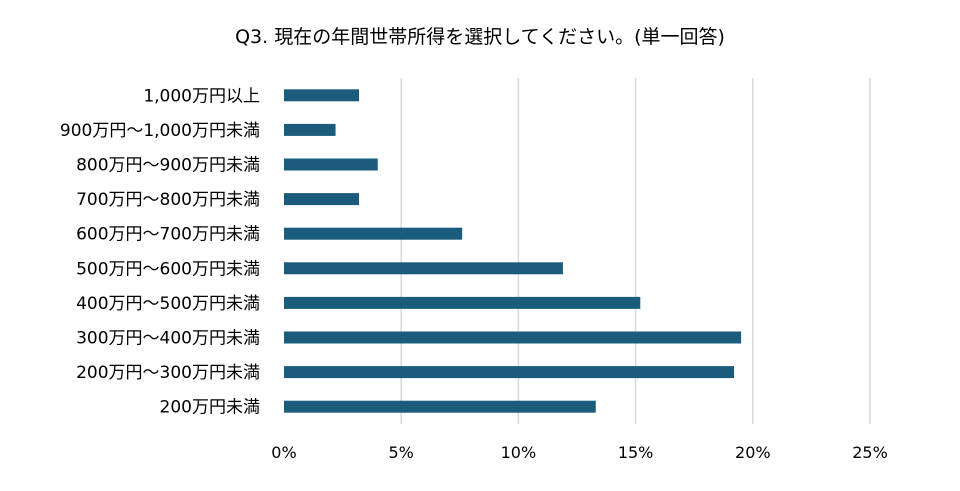 The image size is (960, 491). Describe the element at coordinates (201, 96) in the screenshot. I see `category-label: 1,000万円以上` at that location.